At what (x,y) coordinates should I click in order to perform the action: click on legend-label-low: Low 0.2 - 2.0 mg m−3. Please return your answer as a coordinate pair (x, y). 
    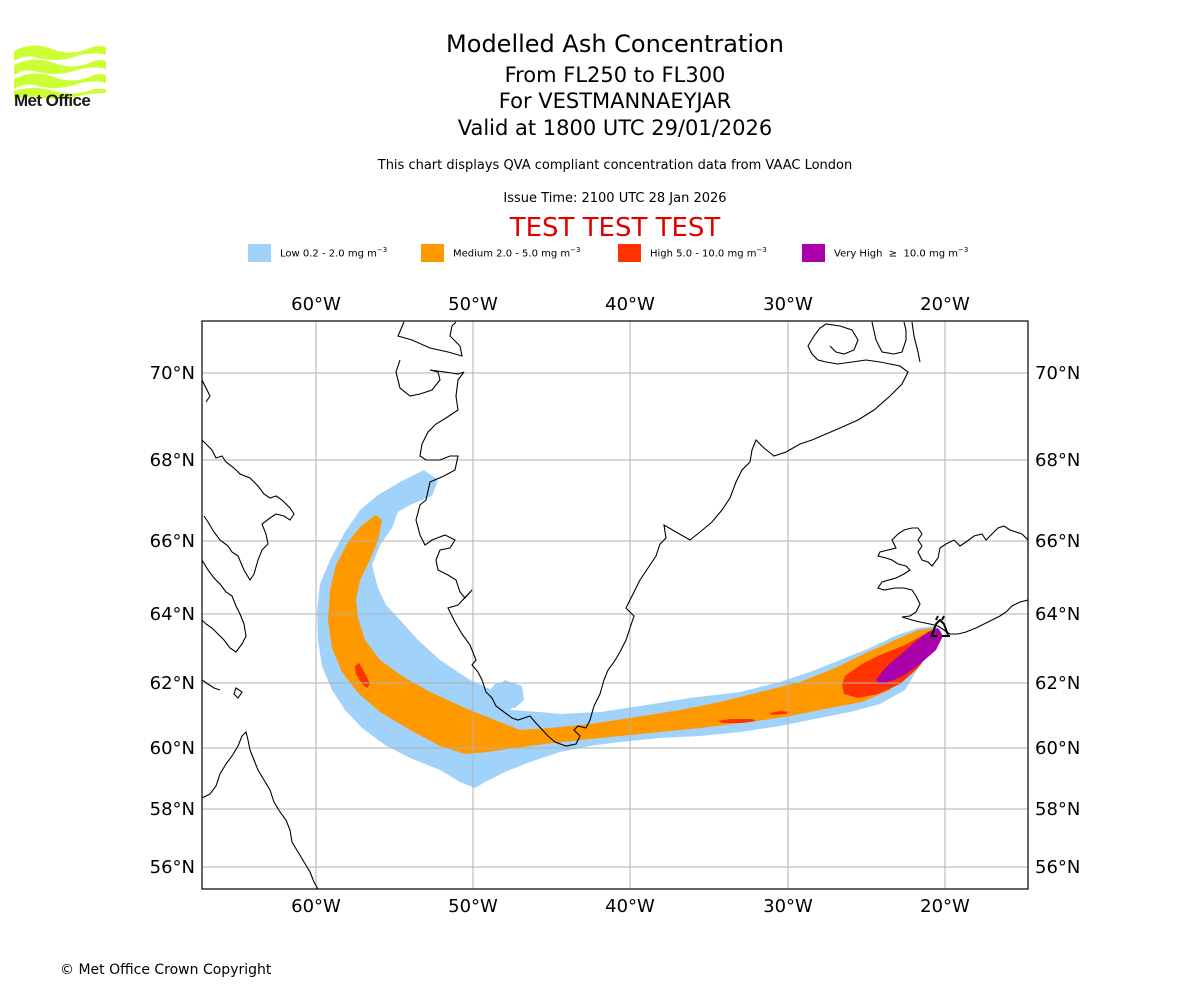
    Looking at the image, I should click on (334, 253).